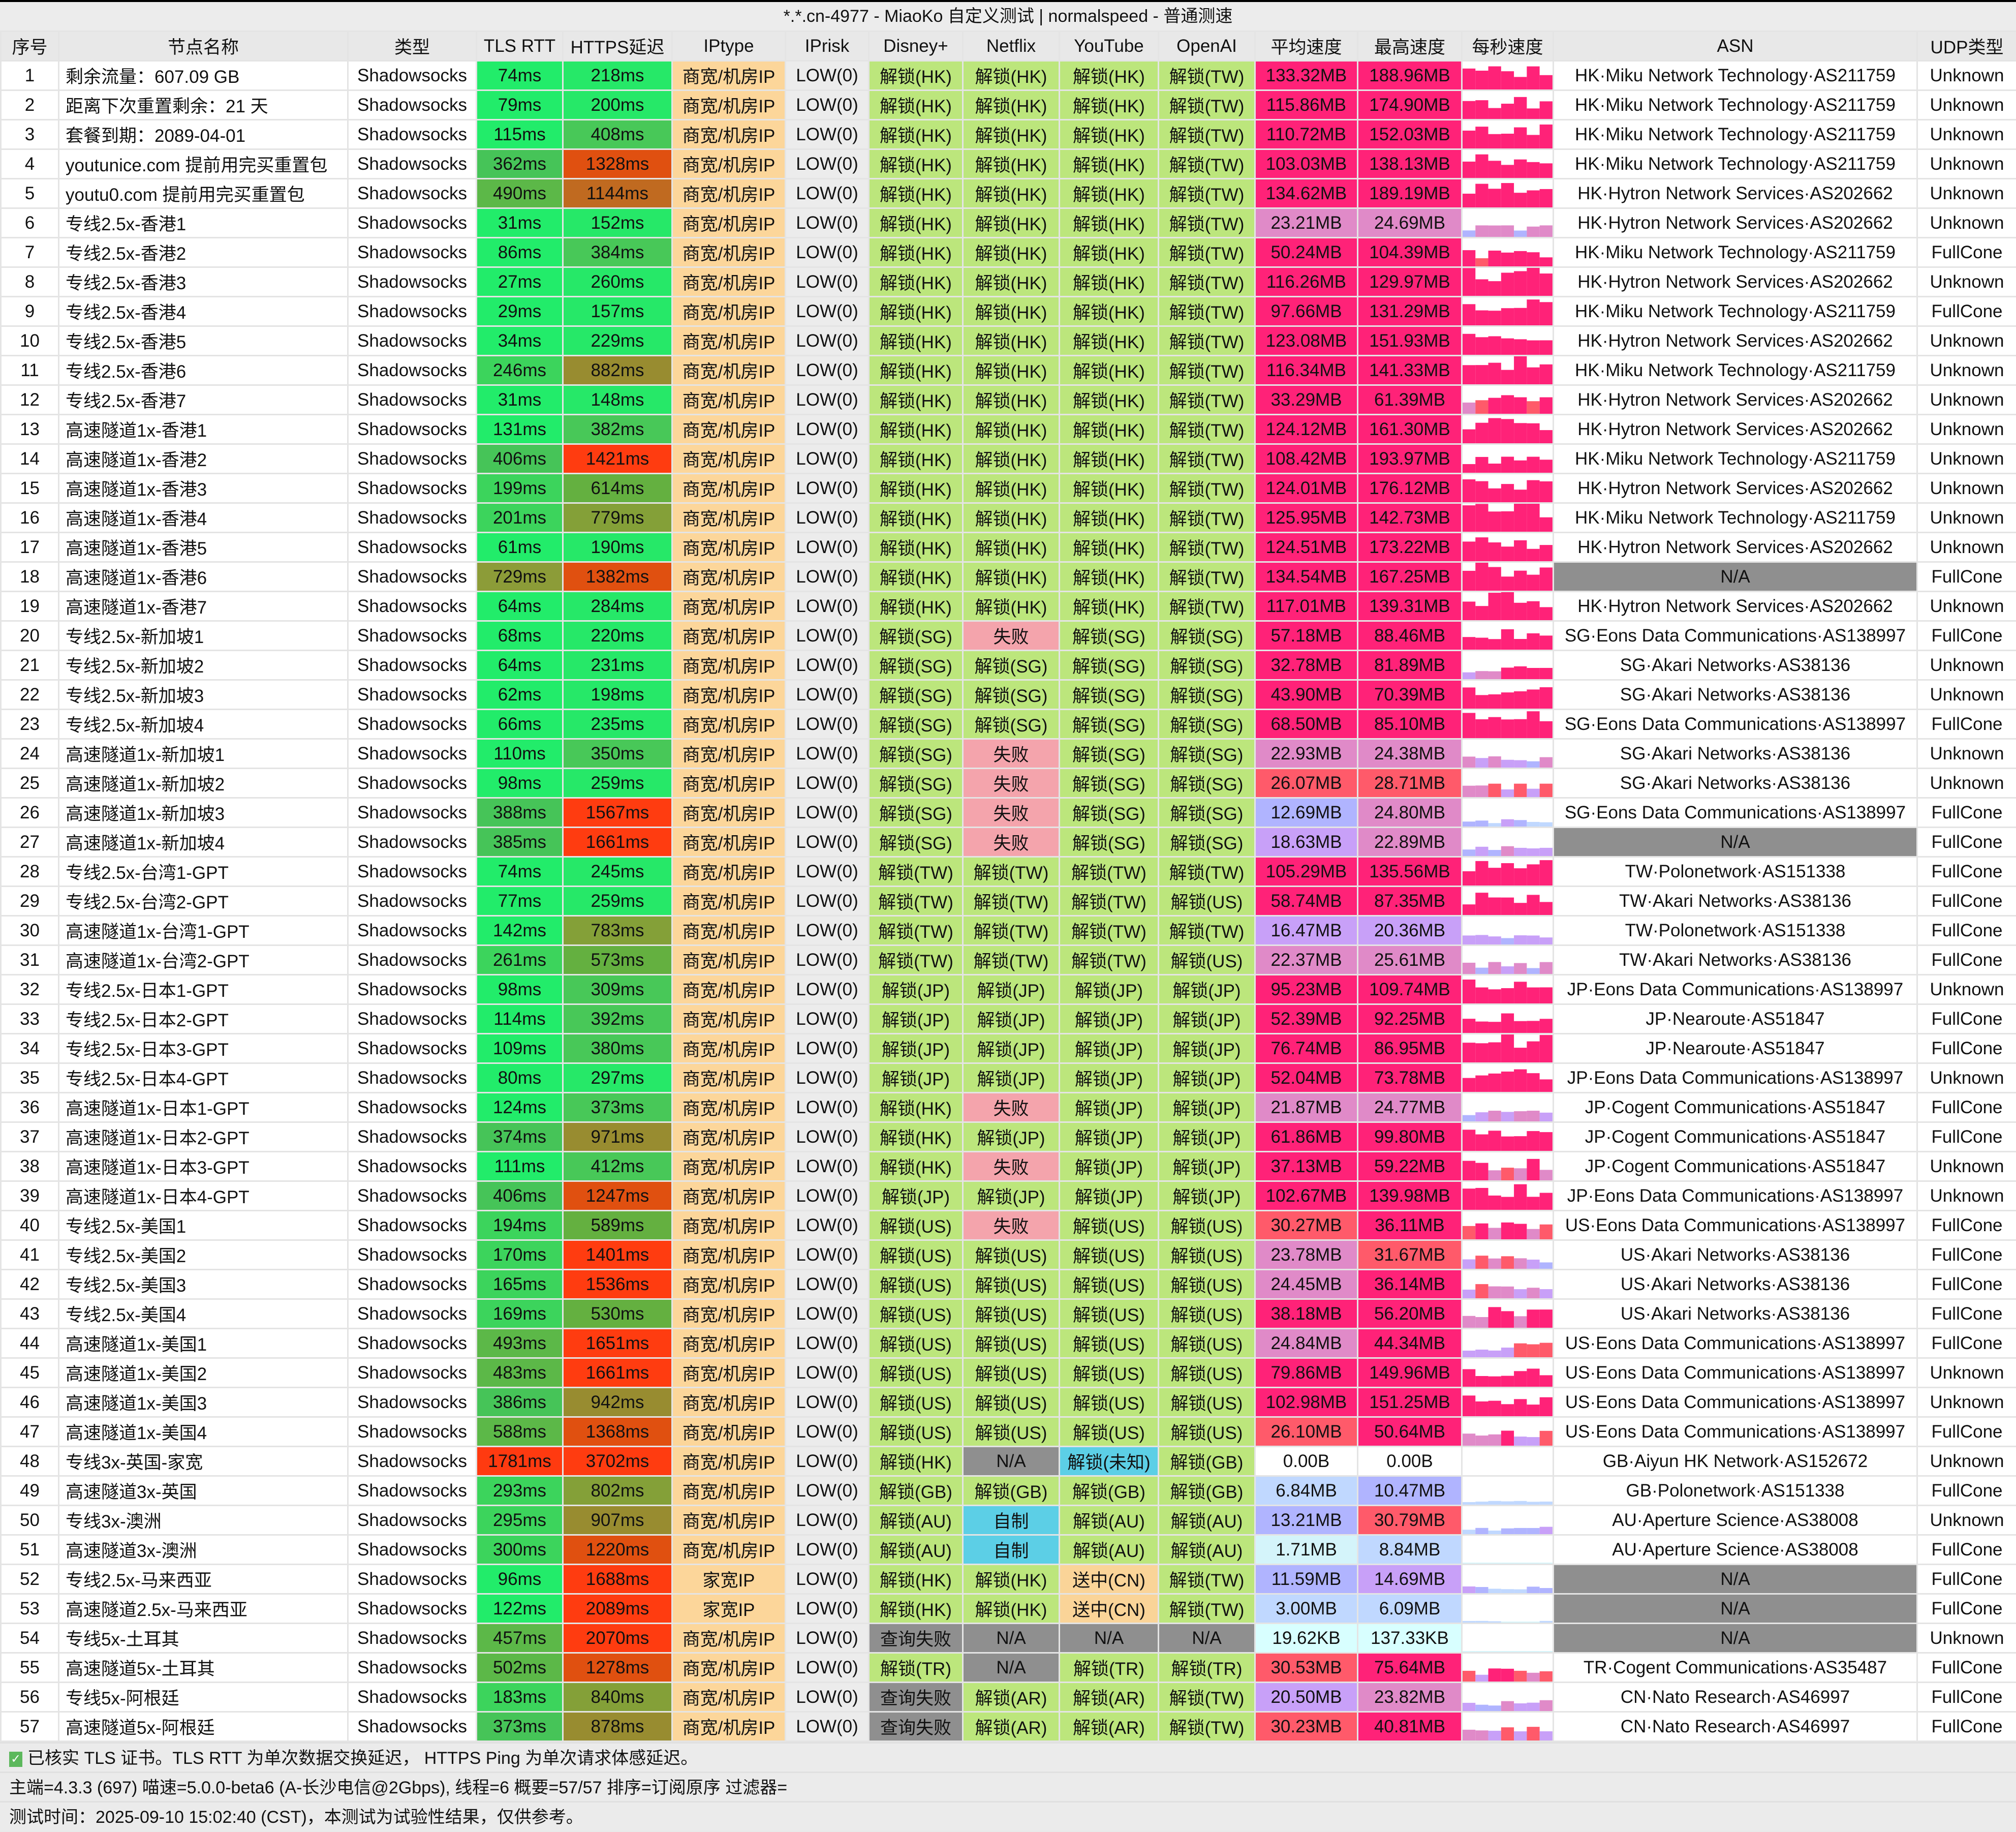 The width and height of the screenshot is (2016, 1832). I want to click on node-name-cell: 高速隧道1x-新加坡4, so click(203, 842).